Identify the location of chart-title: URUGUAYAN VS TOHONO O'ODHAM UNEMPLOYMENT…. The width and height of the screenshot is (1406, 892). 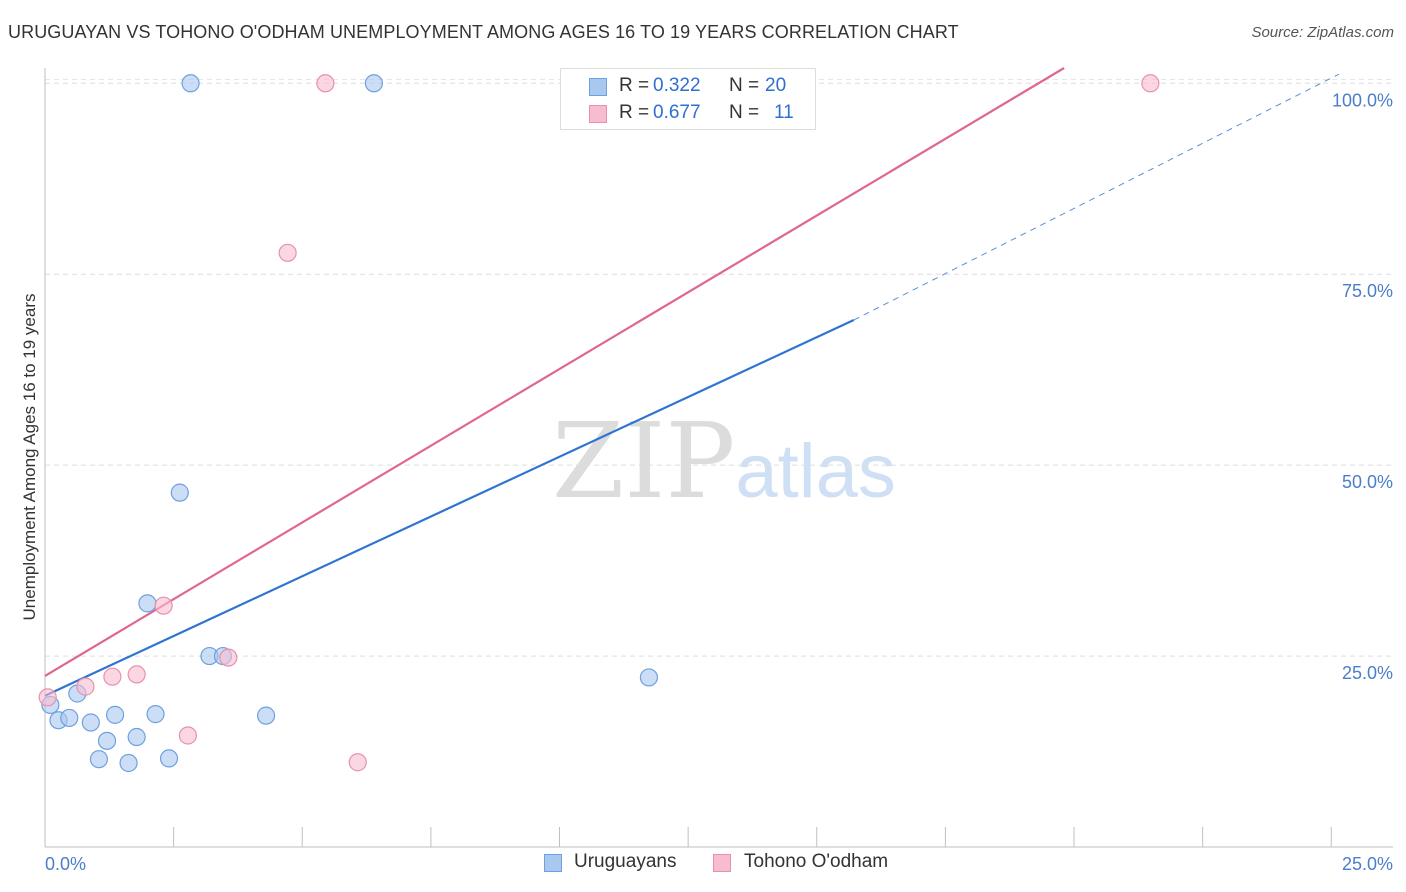
(483, 32).